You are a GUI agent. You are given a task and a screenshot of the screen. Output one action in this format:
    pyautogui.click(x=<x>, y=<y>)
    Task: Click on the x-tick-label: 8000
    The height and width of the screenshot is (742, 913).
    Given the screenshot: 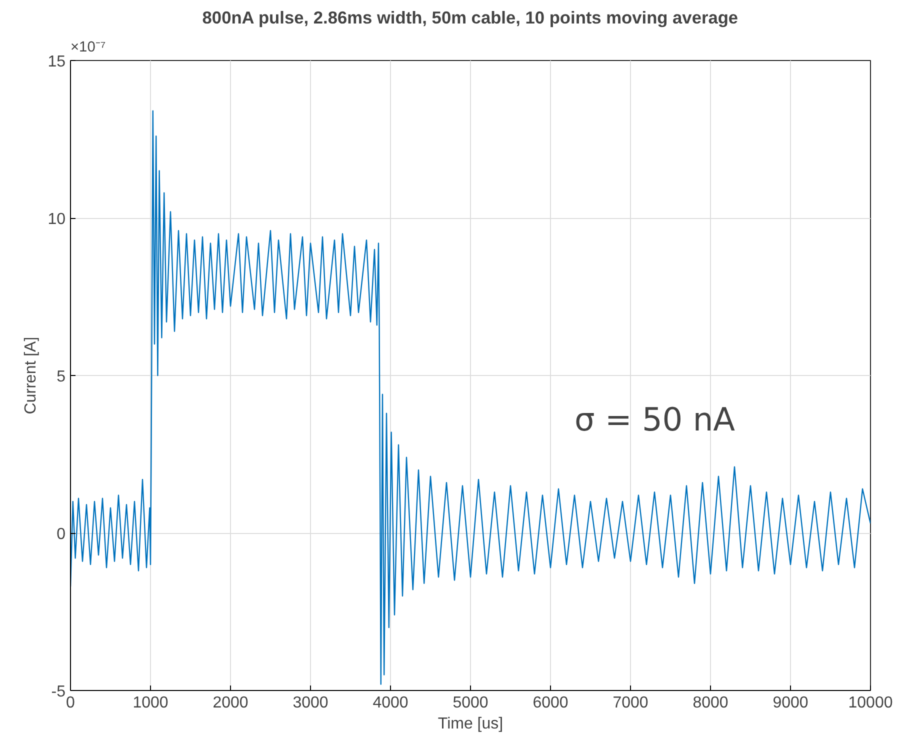 What is the action you would take?
    pyautogui.click(x=710, y=703)
    